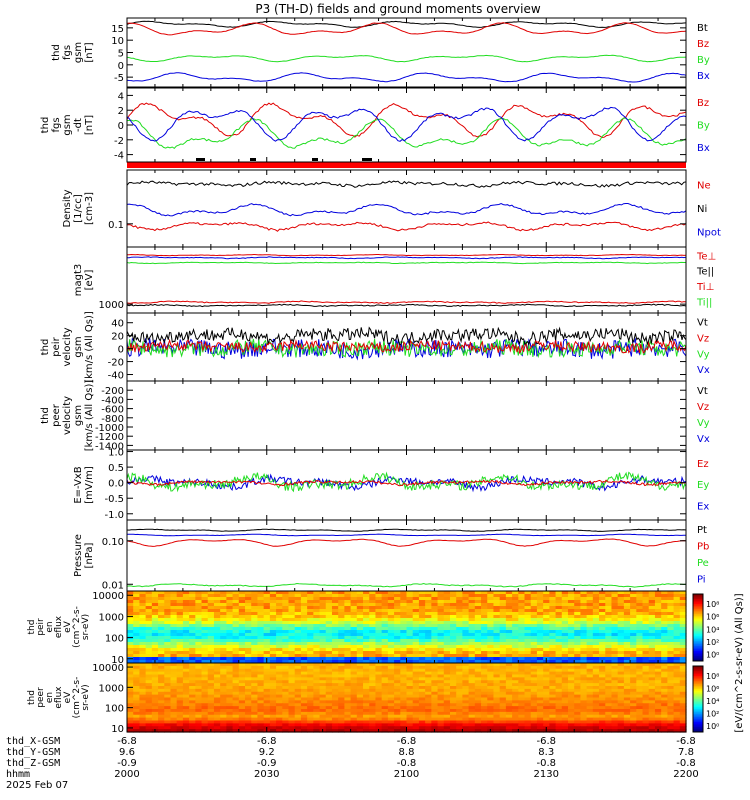 The image size is (750, 800). Describe the element at coordinates (45, 347) in the screenshot. I see `y-axis-label: thd` at that location.